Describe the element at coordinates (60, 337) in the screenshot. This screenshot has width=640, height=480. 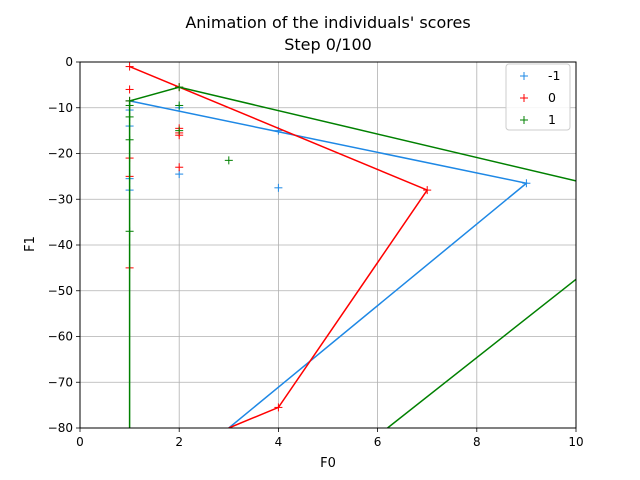
I see `y-tick-label: −60` at that location.